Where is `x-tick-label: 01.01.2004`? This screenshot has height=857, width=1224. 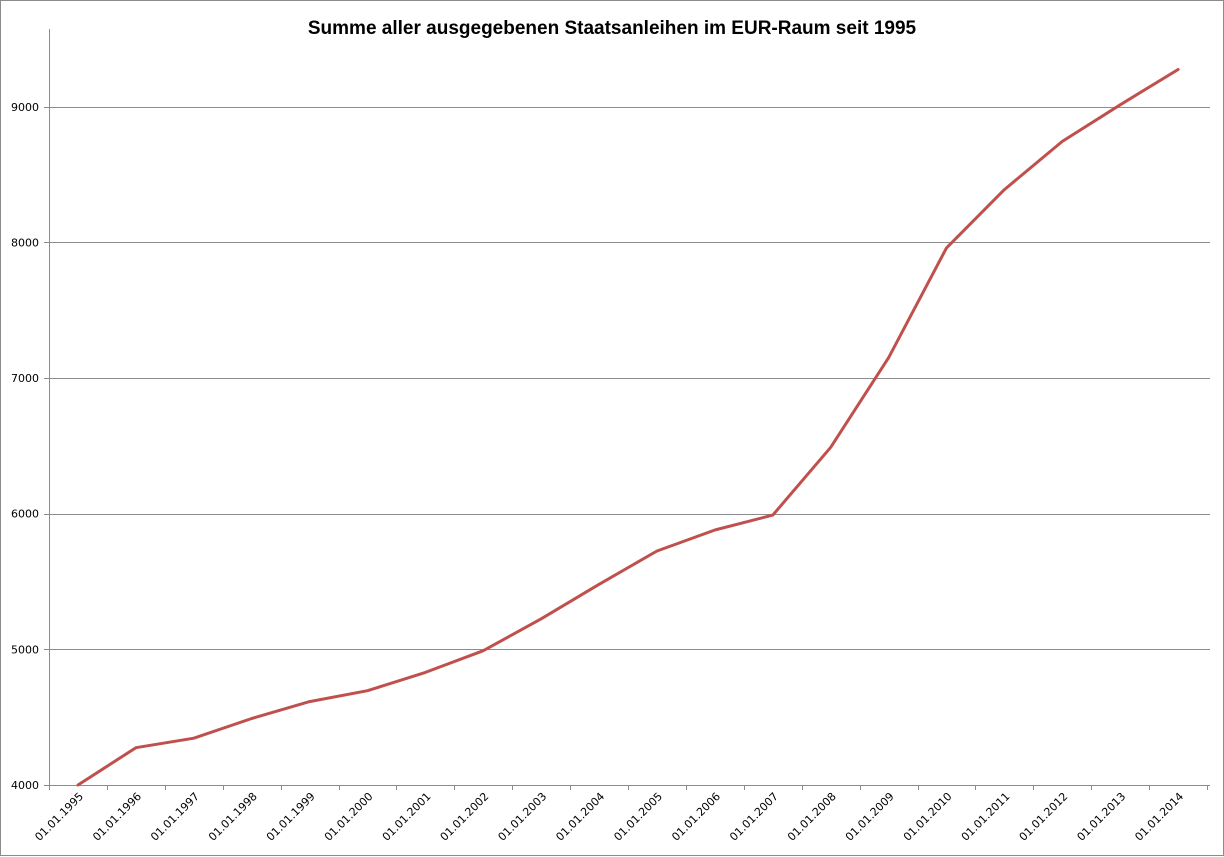
x-tick-label: 01.01.2004 is located at coordinates (580, 817).